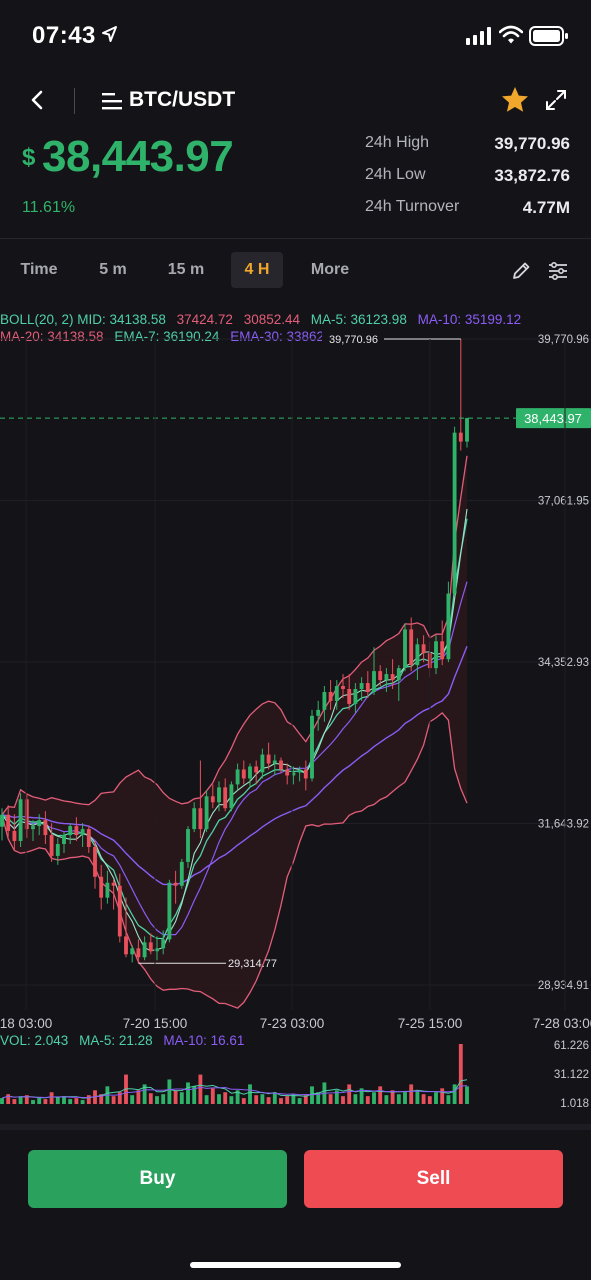  I want to click on high-marker-bg, so click(353, 339).